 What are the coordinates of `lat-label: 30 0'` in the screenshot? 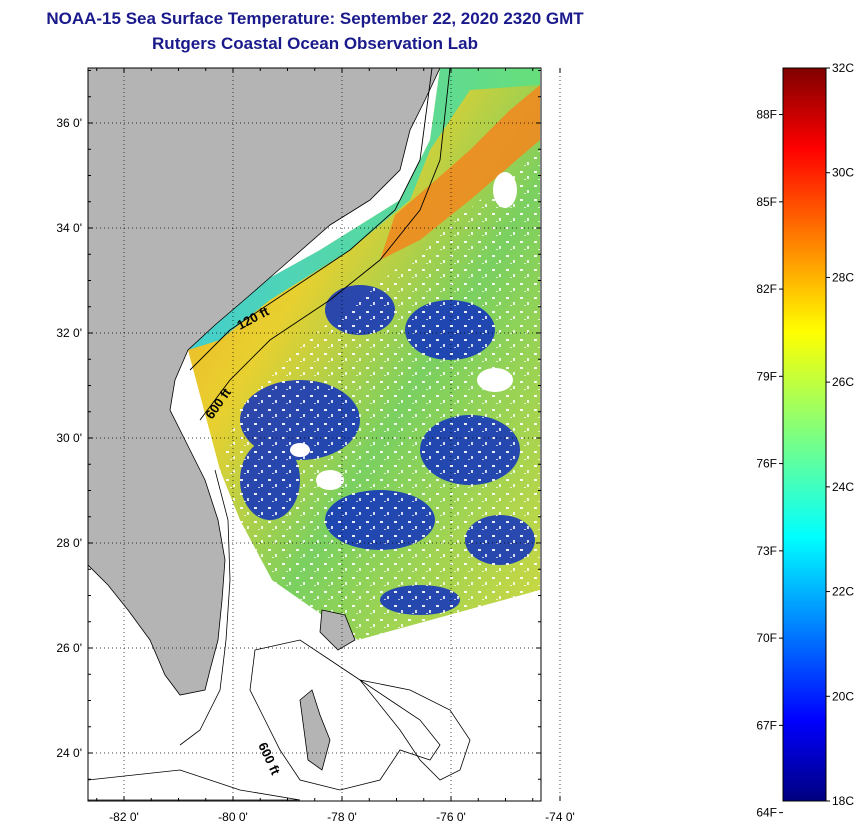 It's located at (69, 438).